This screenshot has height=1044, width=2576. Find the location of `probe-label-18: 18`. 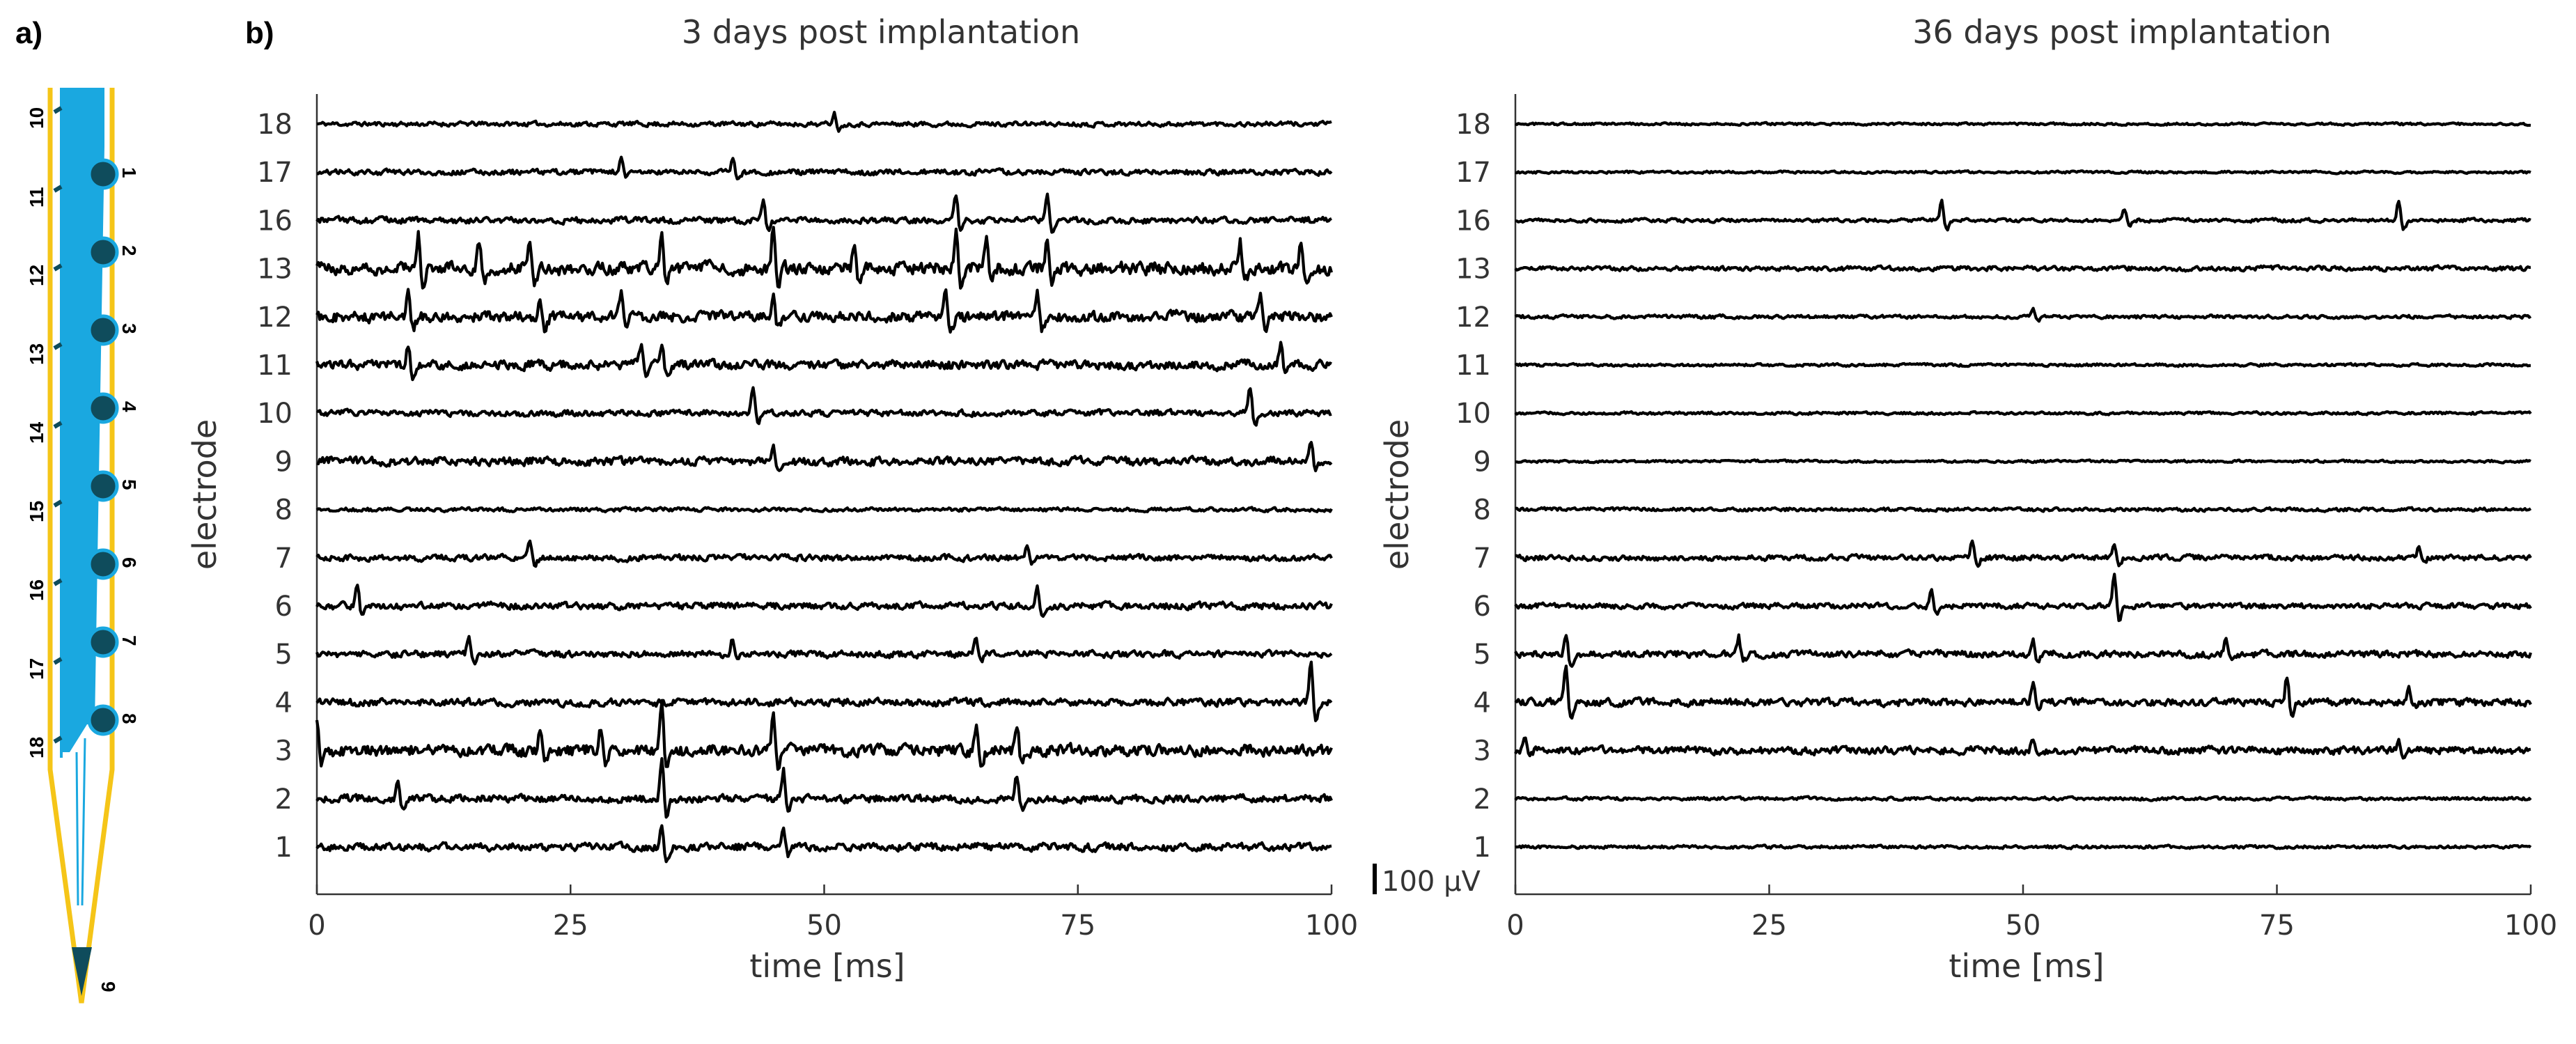

probe-label-18: 18 is located at coordinates (37, 747).